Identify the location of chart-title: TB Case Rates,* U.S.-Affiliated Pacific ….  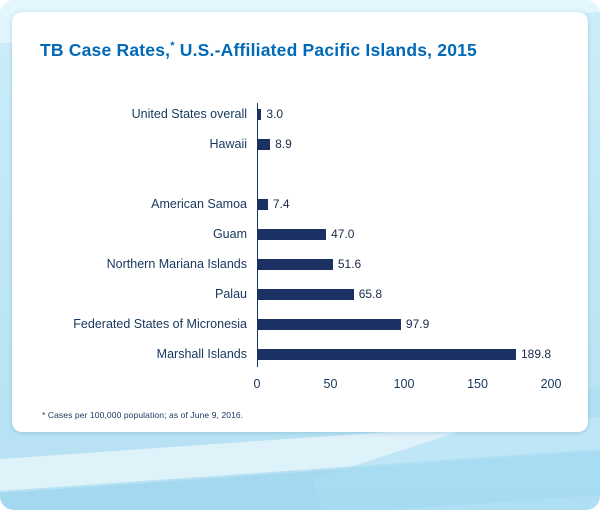
(305, 50).